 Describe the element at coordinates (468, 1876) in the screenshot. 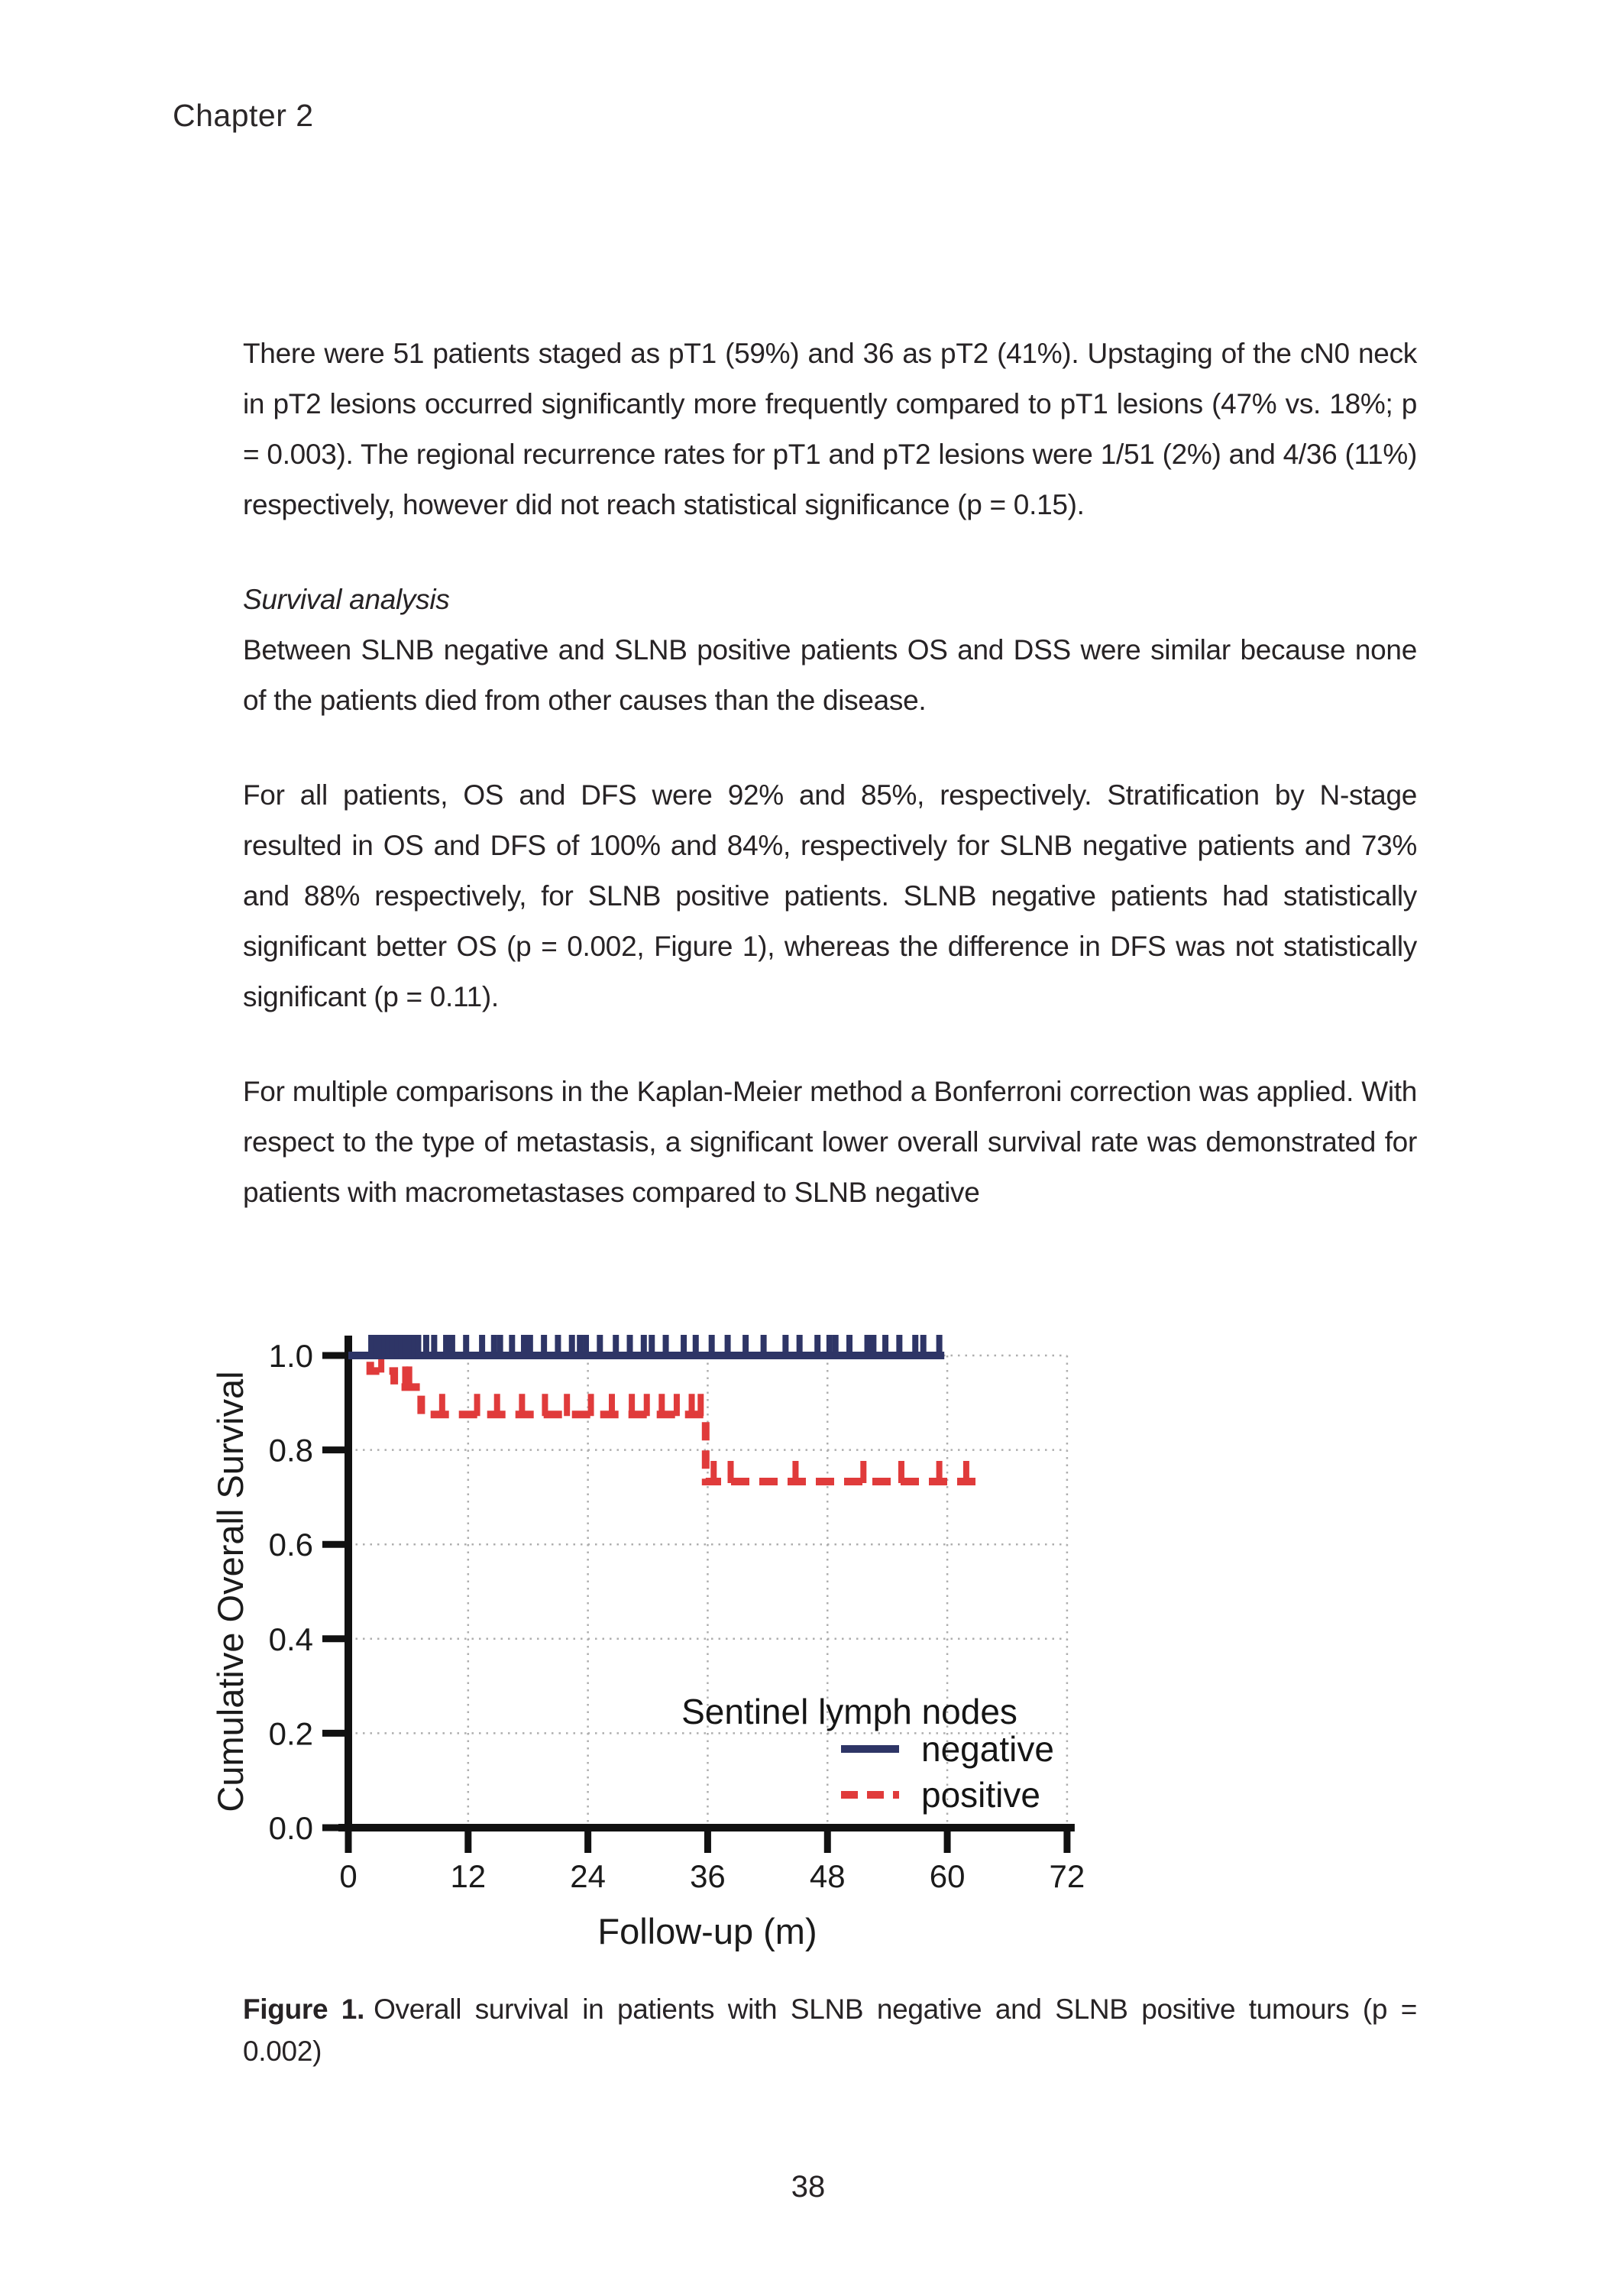

I see `x-tick-label: 12` at that location.